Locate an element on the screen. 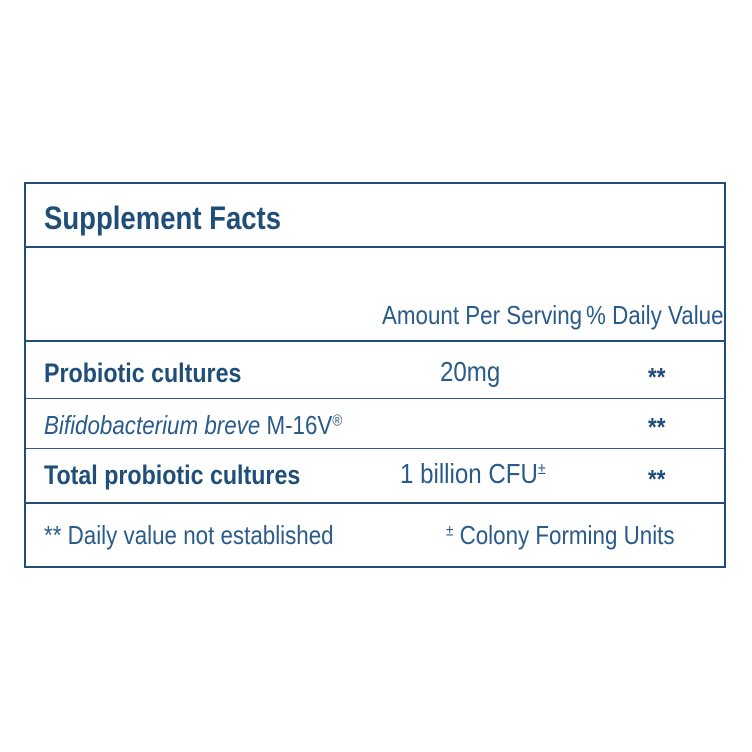  footnote-divider is located at coordinates (375, 503).